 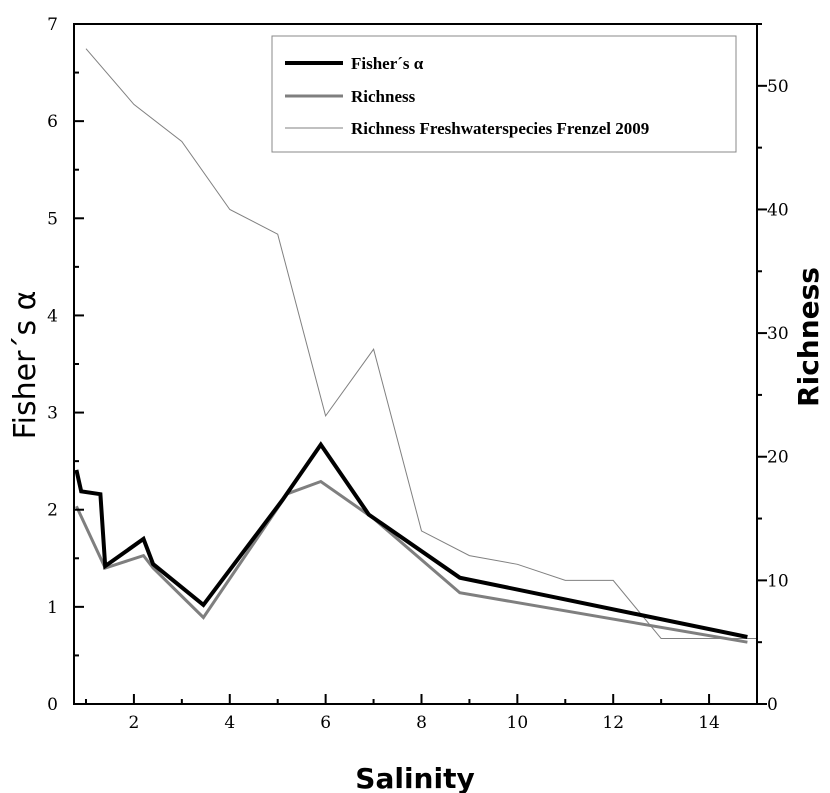 I want to click on right-tick-label: 30, so click(x=778, y=334).